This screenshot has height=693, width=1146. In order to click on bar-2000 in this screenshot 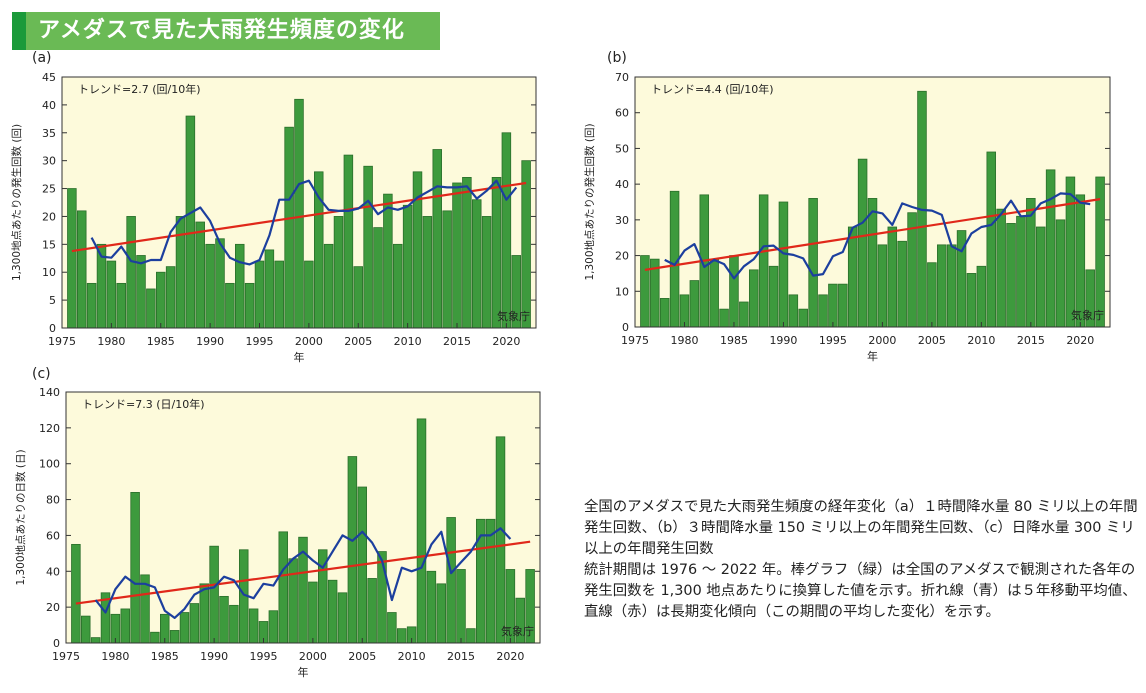, I will do `click(313, 612)`.